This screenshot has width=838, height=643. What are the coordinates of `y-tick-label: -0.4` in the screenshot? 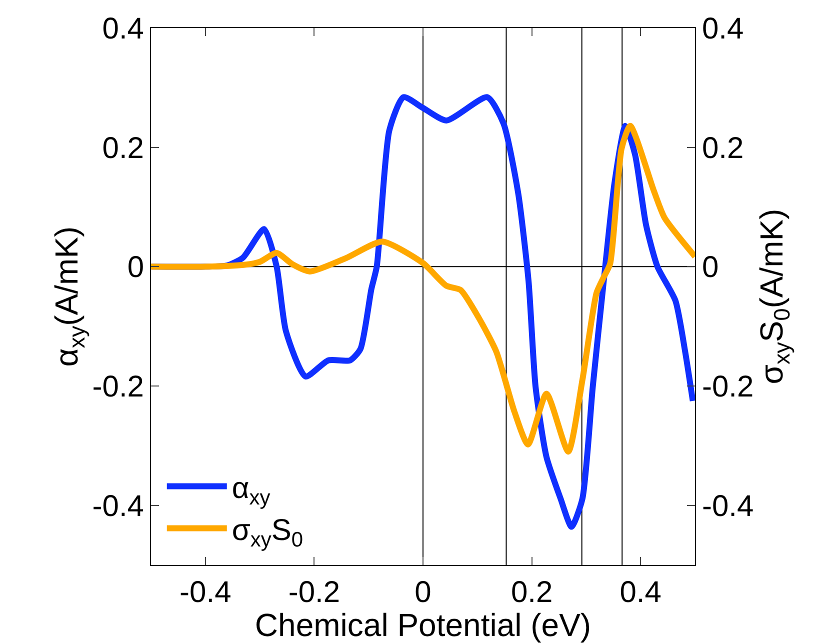 It's located at (118, 506).